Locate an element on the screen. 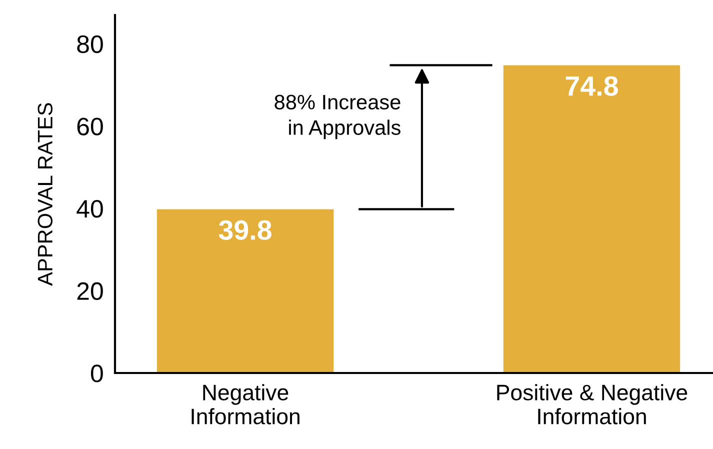  y-tick-label: 60 is located at coordinates (90, 127).